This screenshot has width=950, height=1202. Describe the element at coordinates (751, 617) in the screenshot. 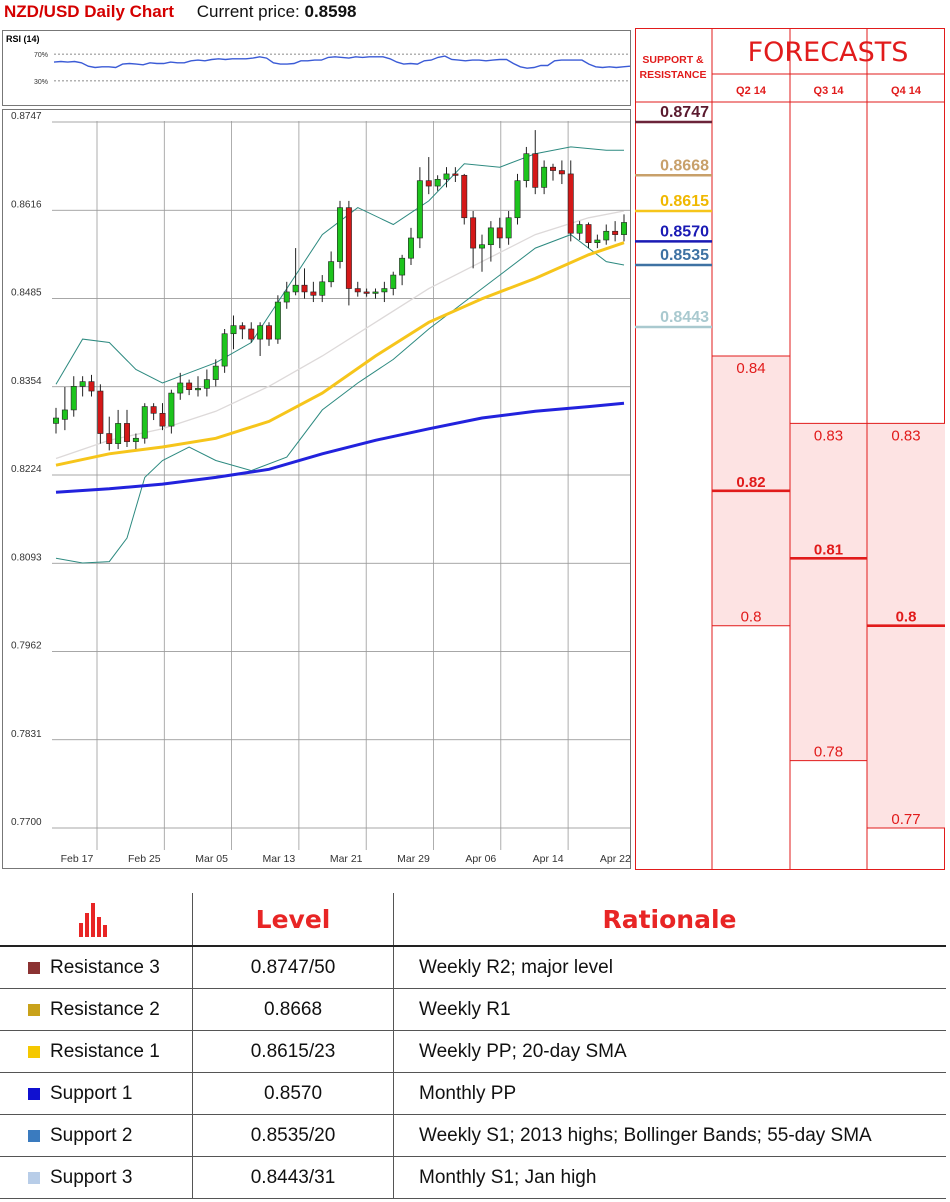

I see `forecast-low-label: 0.8` at that location.